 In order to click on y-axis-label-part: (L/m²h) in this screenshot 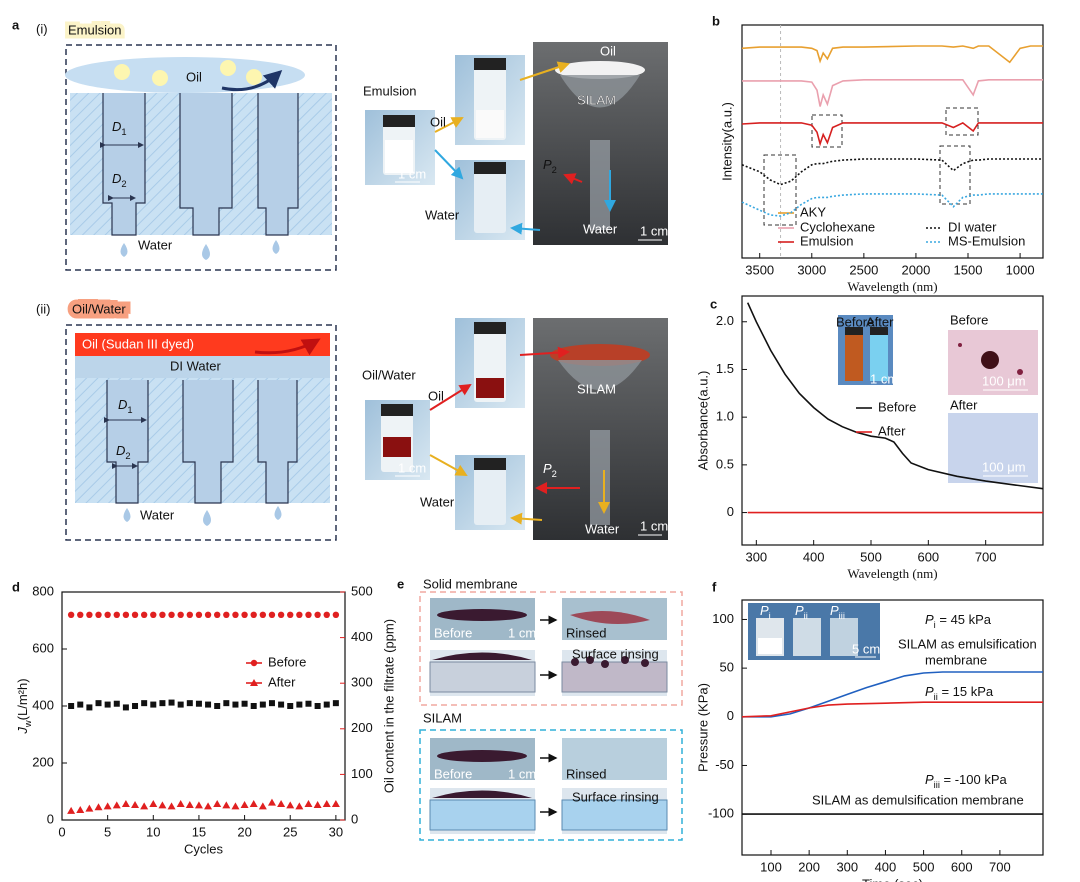, I will do `click(22, 699)`.